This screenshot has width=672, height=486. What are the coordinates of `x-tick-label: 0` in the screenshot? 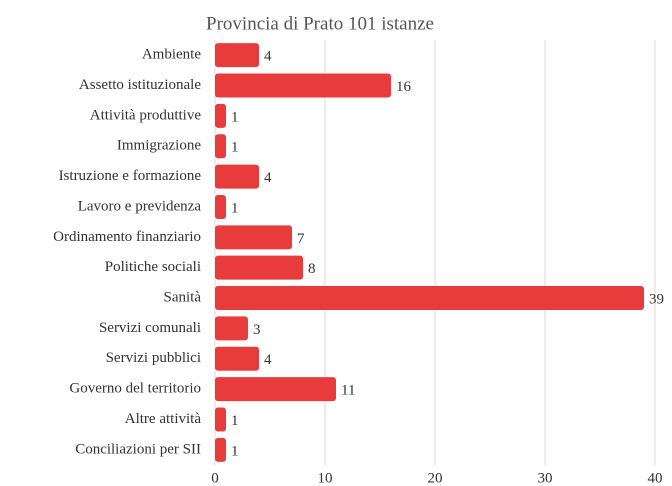 It's located at (215, 478).